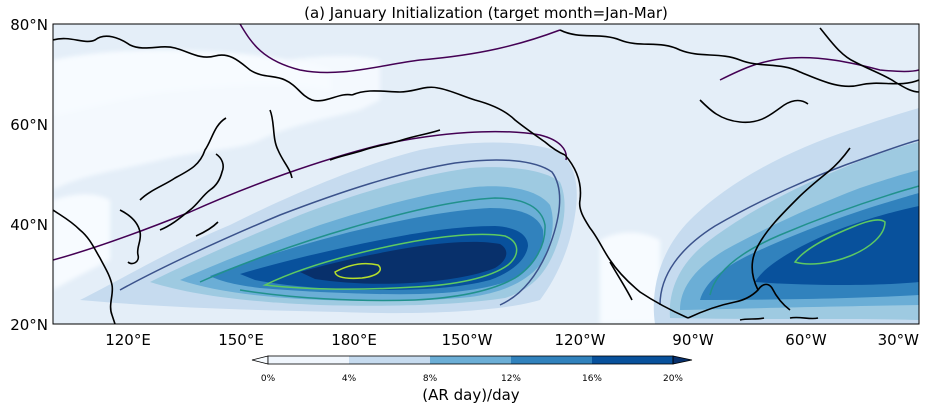 The width and height of the screenshot is (946, 408). Describe the element at coordinates (349, 379) in the screenshot. I see `colorbar-tick-4: 4%` at that location.